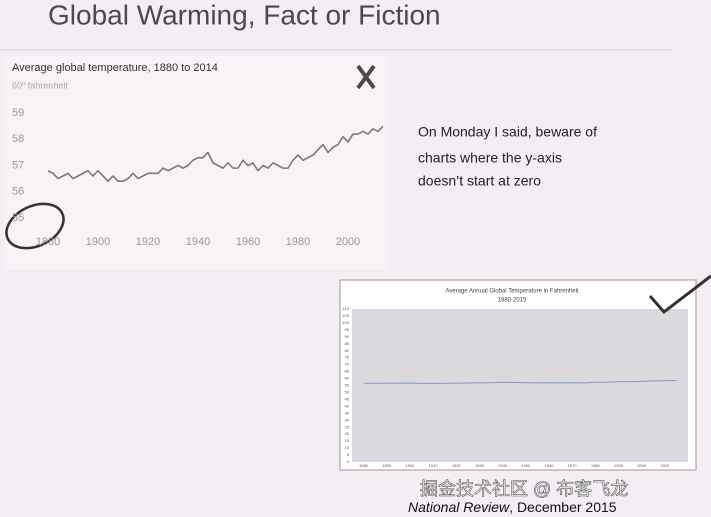 The width and height of the screenshot is (711, 517). What do you see at coordinates (387, 465) in the screenshot?
I see `x-tick-label: 1890` at bounding box center [387, 465].